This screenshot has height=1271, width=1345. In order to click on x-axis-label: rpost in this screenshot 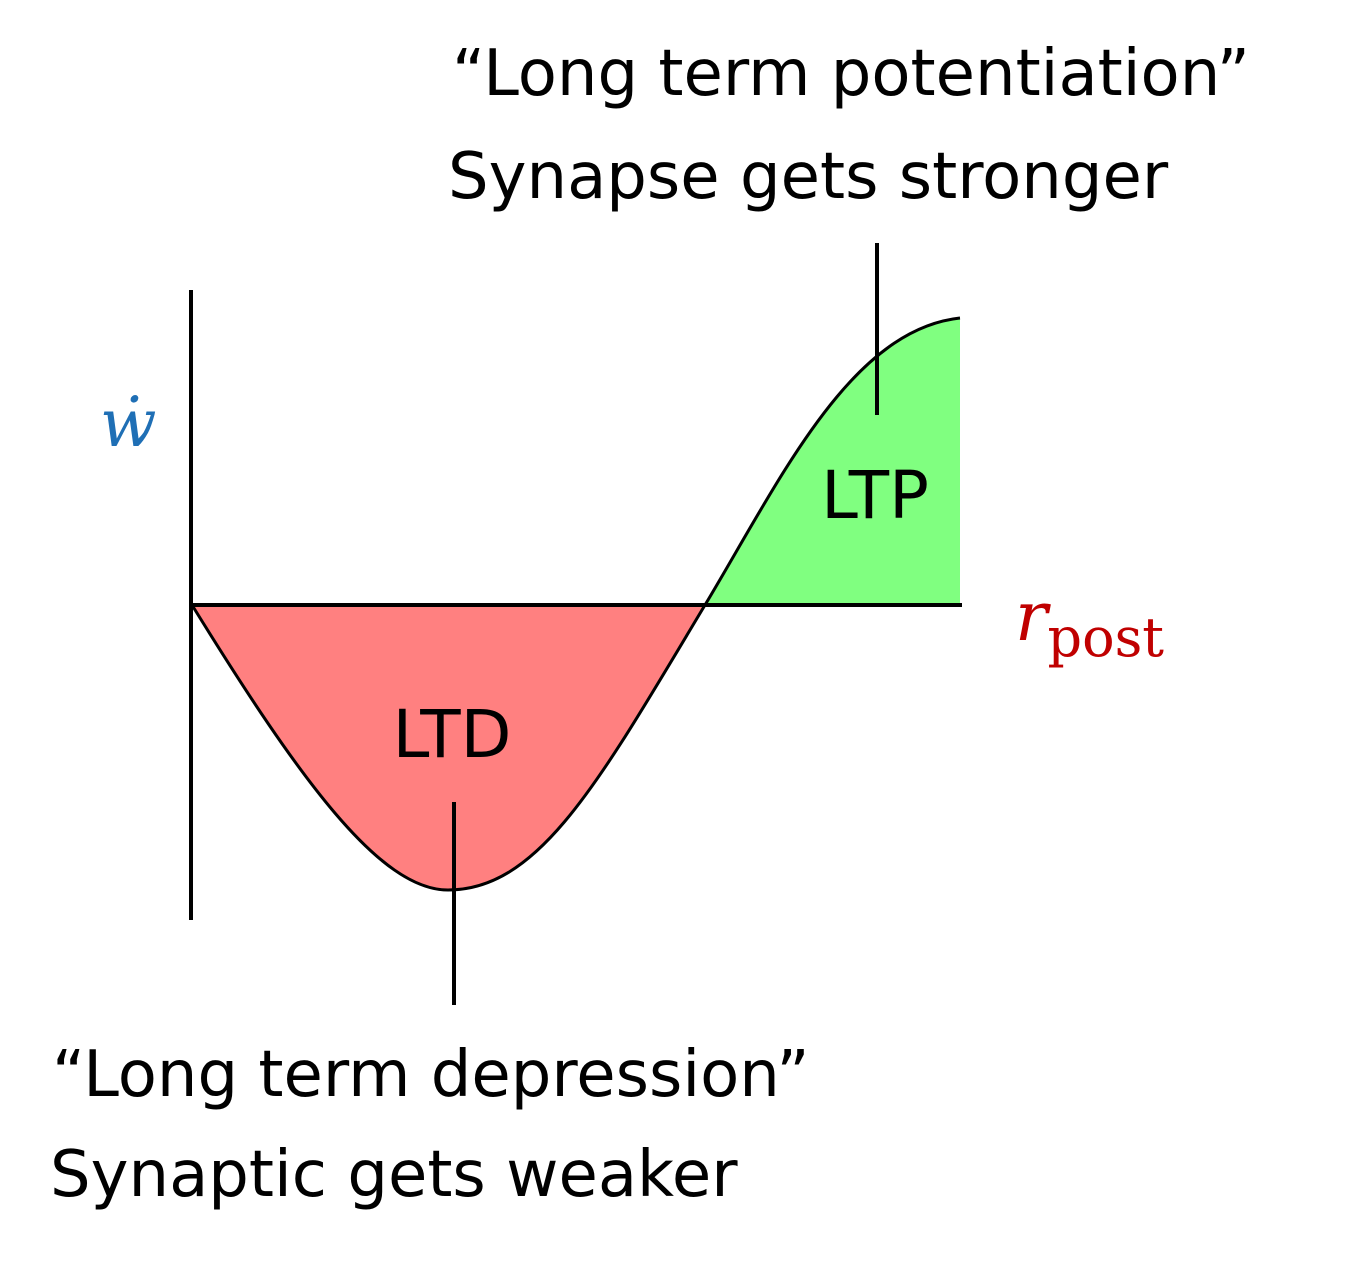, I will do `click(1089, 623)`.